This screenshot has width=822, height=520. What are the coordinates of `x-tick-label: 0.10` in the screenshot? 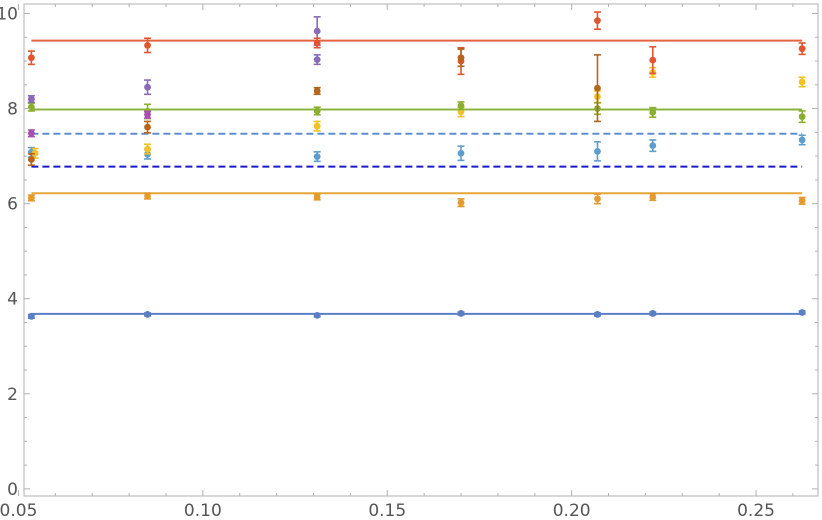 It's located at (203, 510).